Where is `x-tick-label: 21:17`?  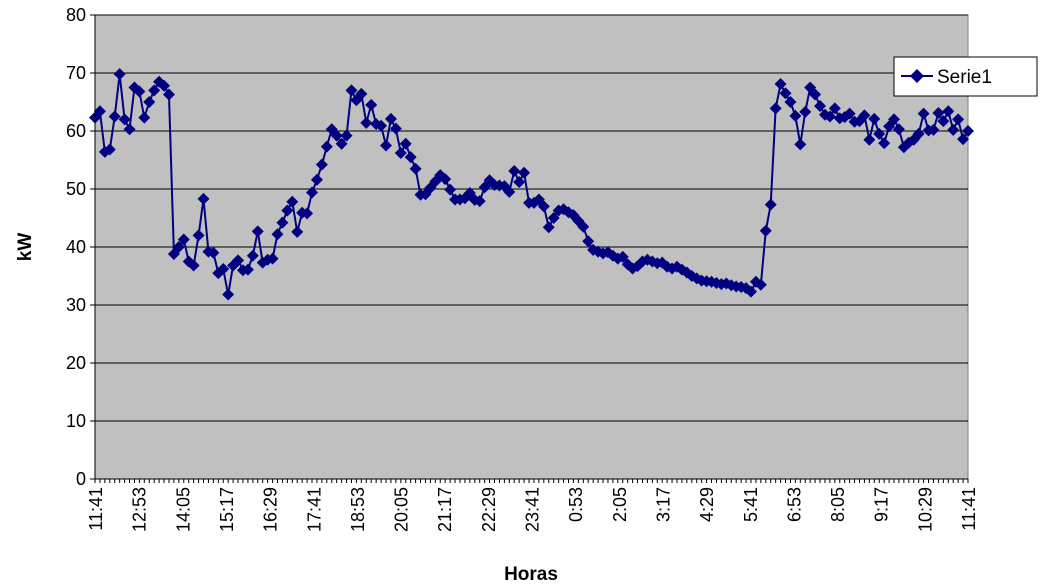 x-tick-label: 21:17 is located at coordinates (445, 509).